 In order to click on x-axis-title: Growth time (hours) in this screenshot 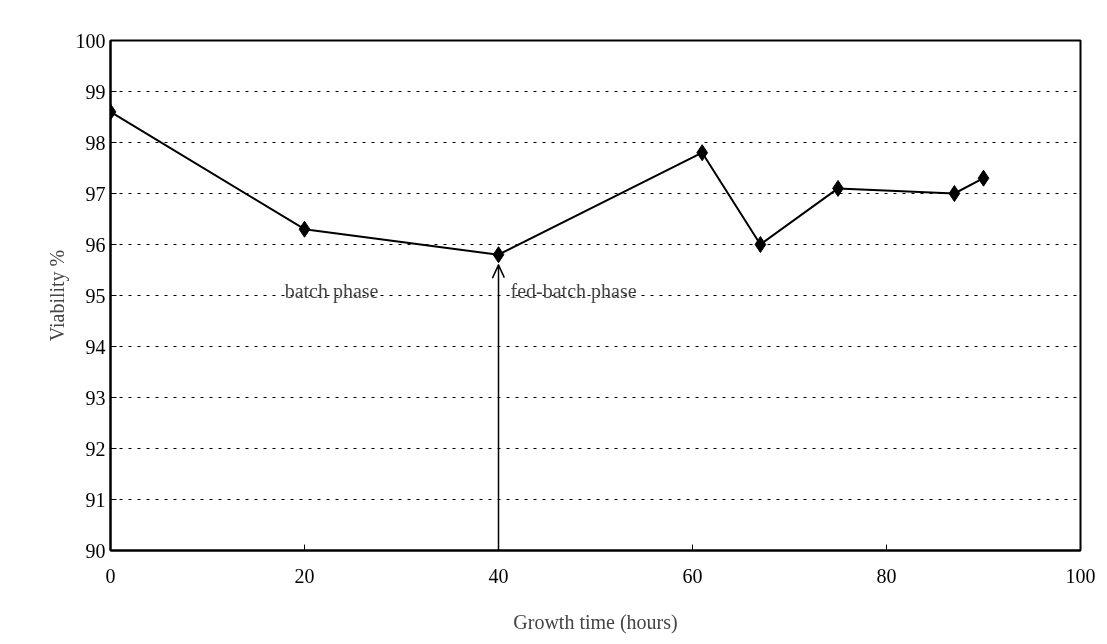, I will do `click(595, 622)`.